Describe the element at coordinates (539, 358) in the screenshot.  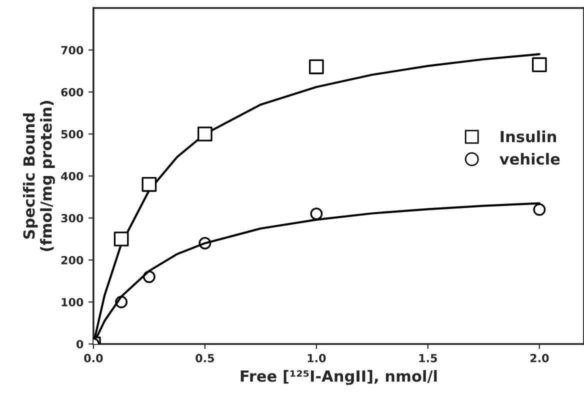
I see `x-tick-label: 2.0` at that location.